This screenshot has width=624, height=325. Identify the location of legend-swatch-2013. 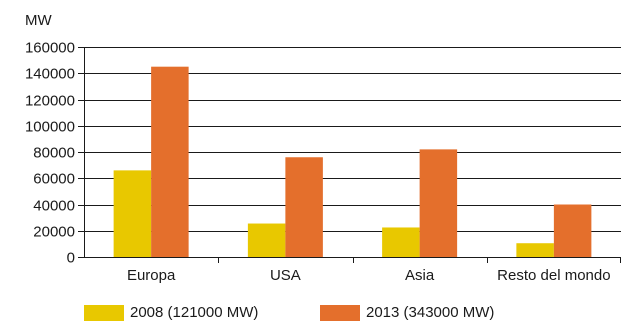
(340, 312).